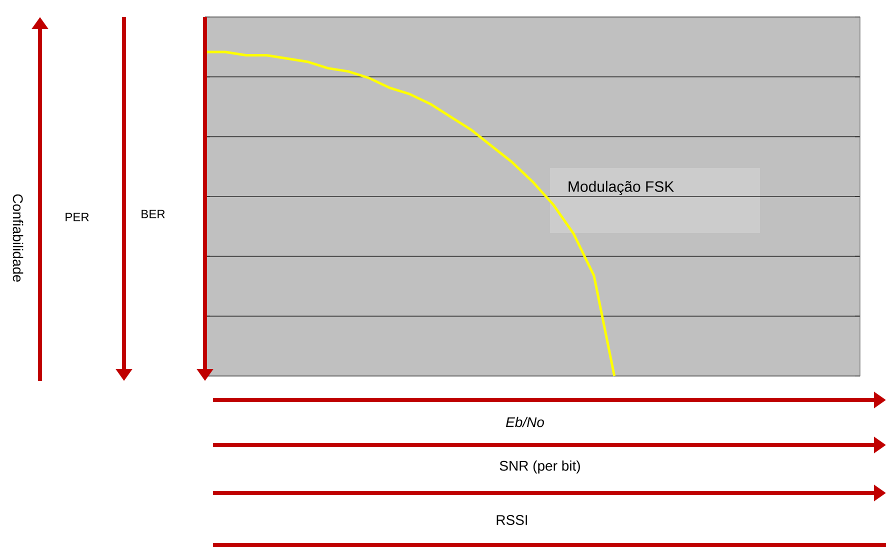 The image size is (886, 547). Describe the element at coordinates (512, 520) in the screenshot. I see `text: RSSI` at that location.